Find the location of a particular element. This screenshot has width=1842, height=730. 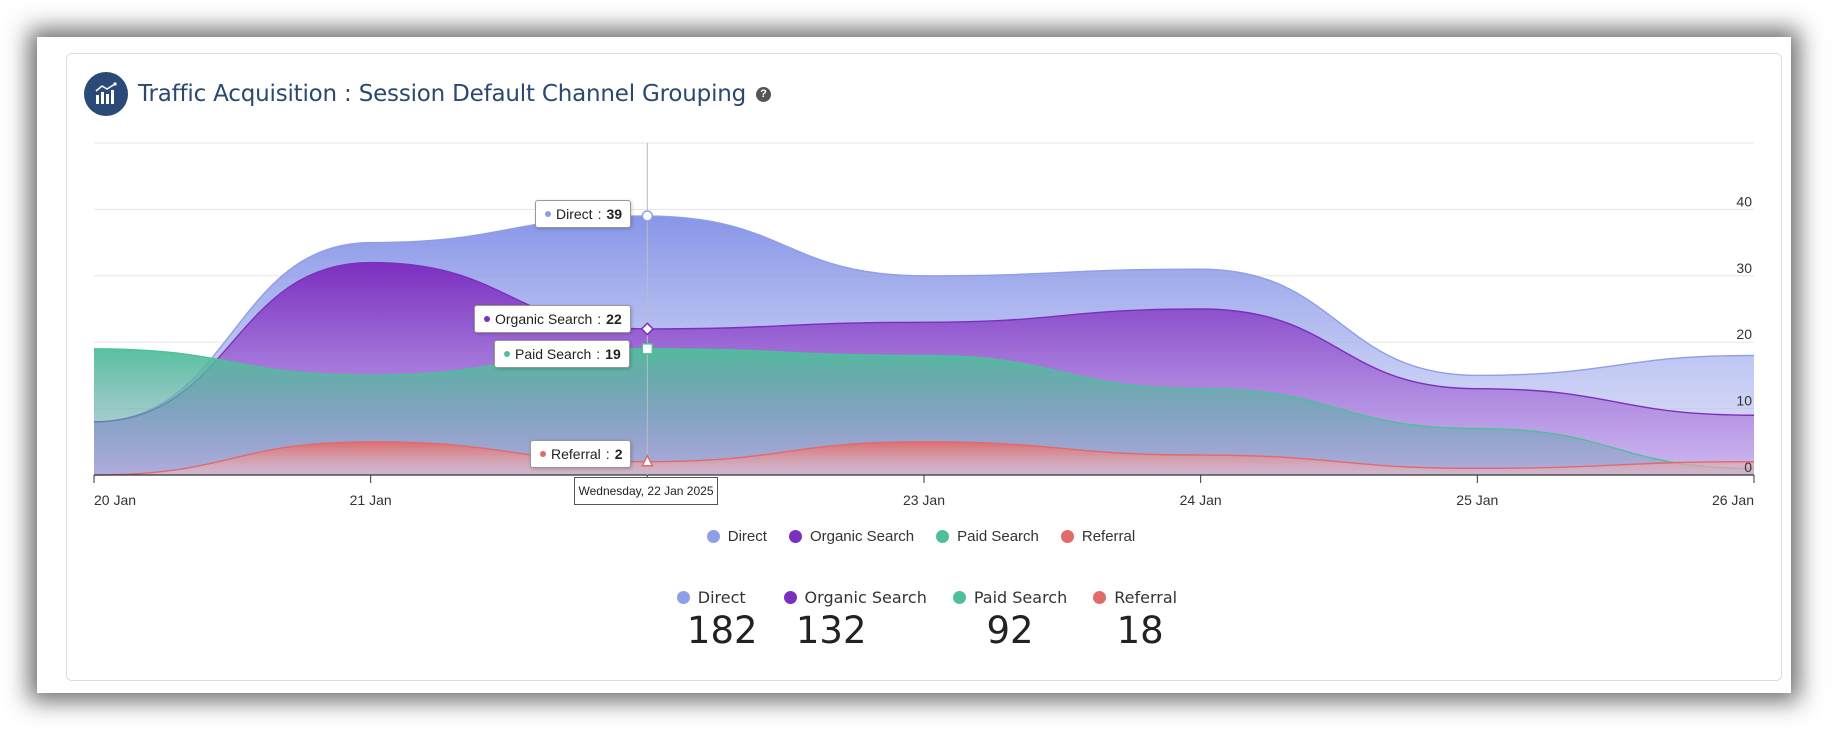

tooltip-referral: Referral: 2 is located at coordinates (581, 454).